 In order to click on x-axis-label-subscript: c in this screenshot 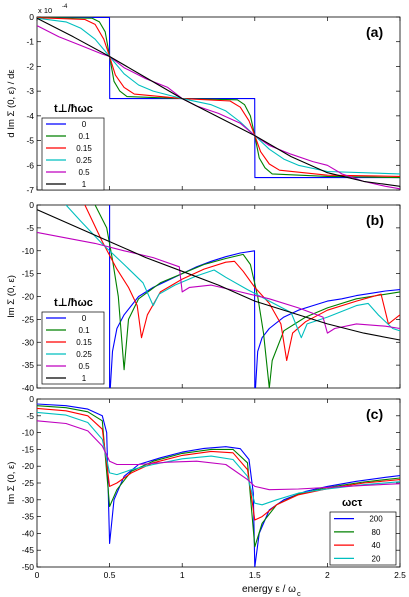, I will do `click(299, 593)`.